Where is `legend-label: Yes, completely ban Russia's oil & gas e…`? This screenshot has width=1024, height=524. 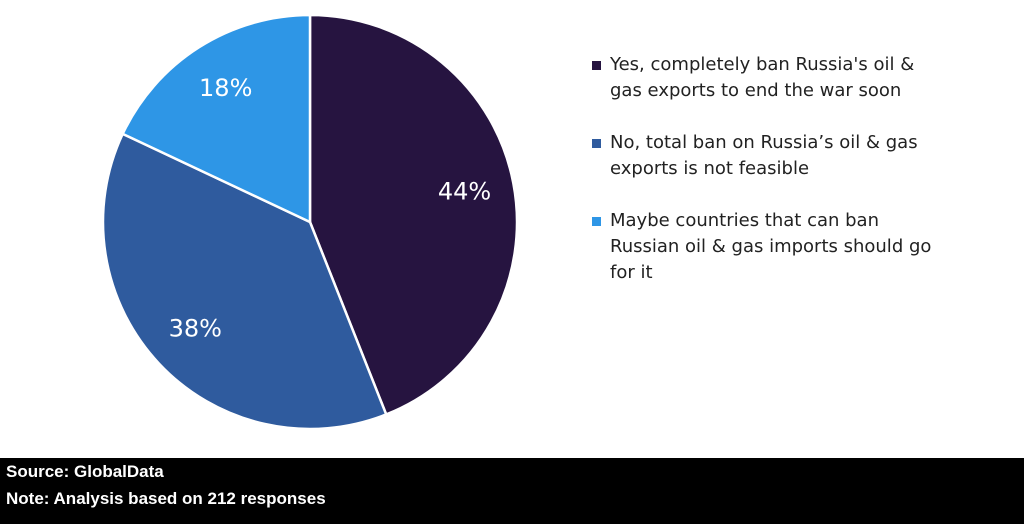
legend-label: Yes, completely ban Russia's oil & gas e… is located at coordinates (762, 77).